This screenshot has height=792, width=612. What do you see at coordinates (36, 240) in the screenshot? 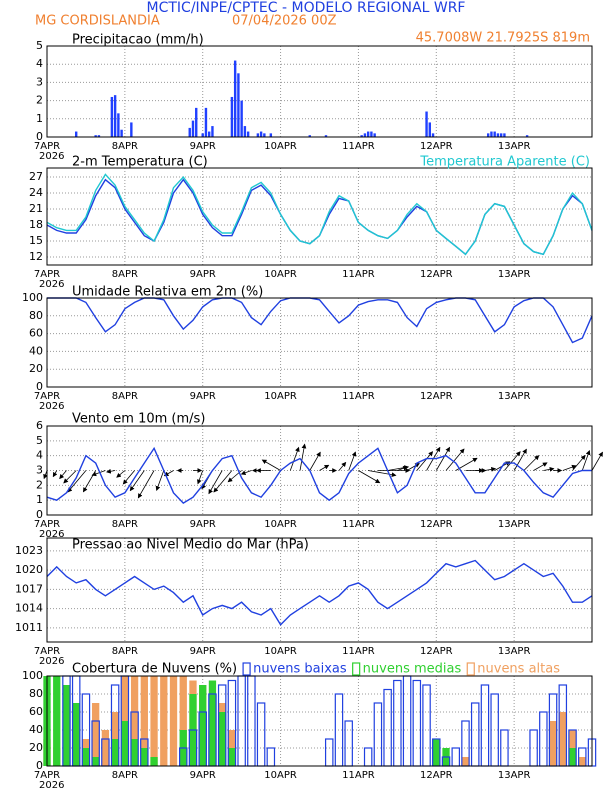
I see `y-tick-label: 15` at bounding box center [36, 240].